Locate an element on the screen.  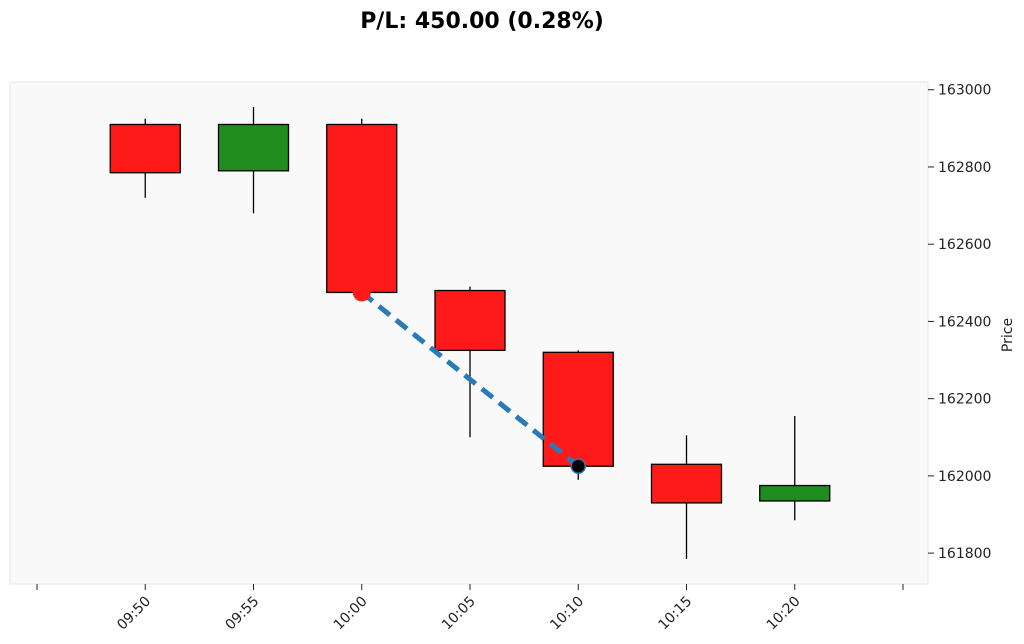
x-tick-label: 10:05 is located at coordinates (459, 614).